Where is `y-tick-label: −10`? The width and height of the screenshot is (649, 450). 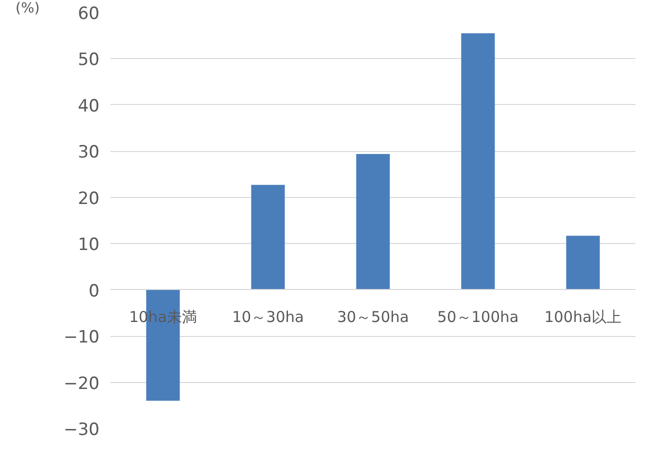 y-tick-label: −10 is located at coordinates (82, 338).